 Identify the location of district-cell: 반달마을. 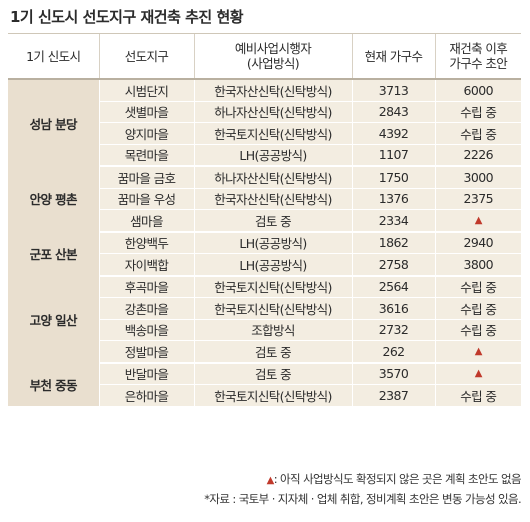
(146, 373).